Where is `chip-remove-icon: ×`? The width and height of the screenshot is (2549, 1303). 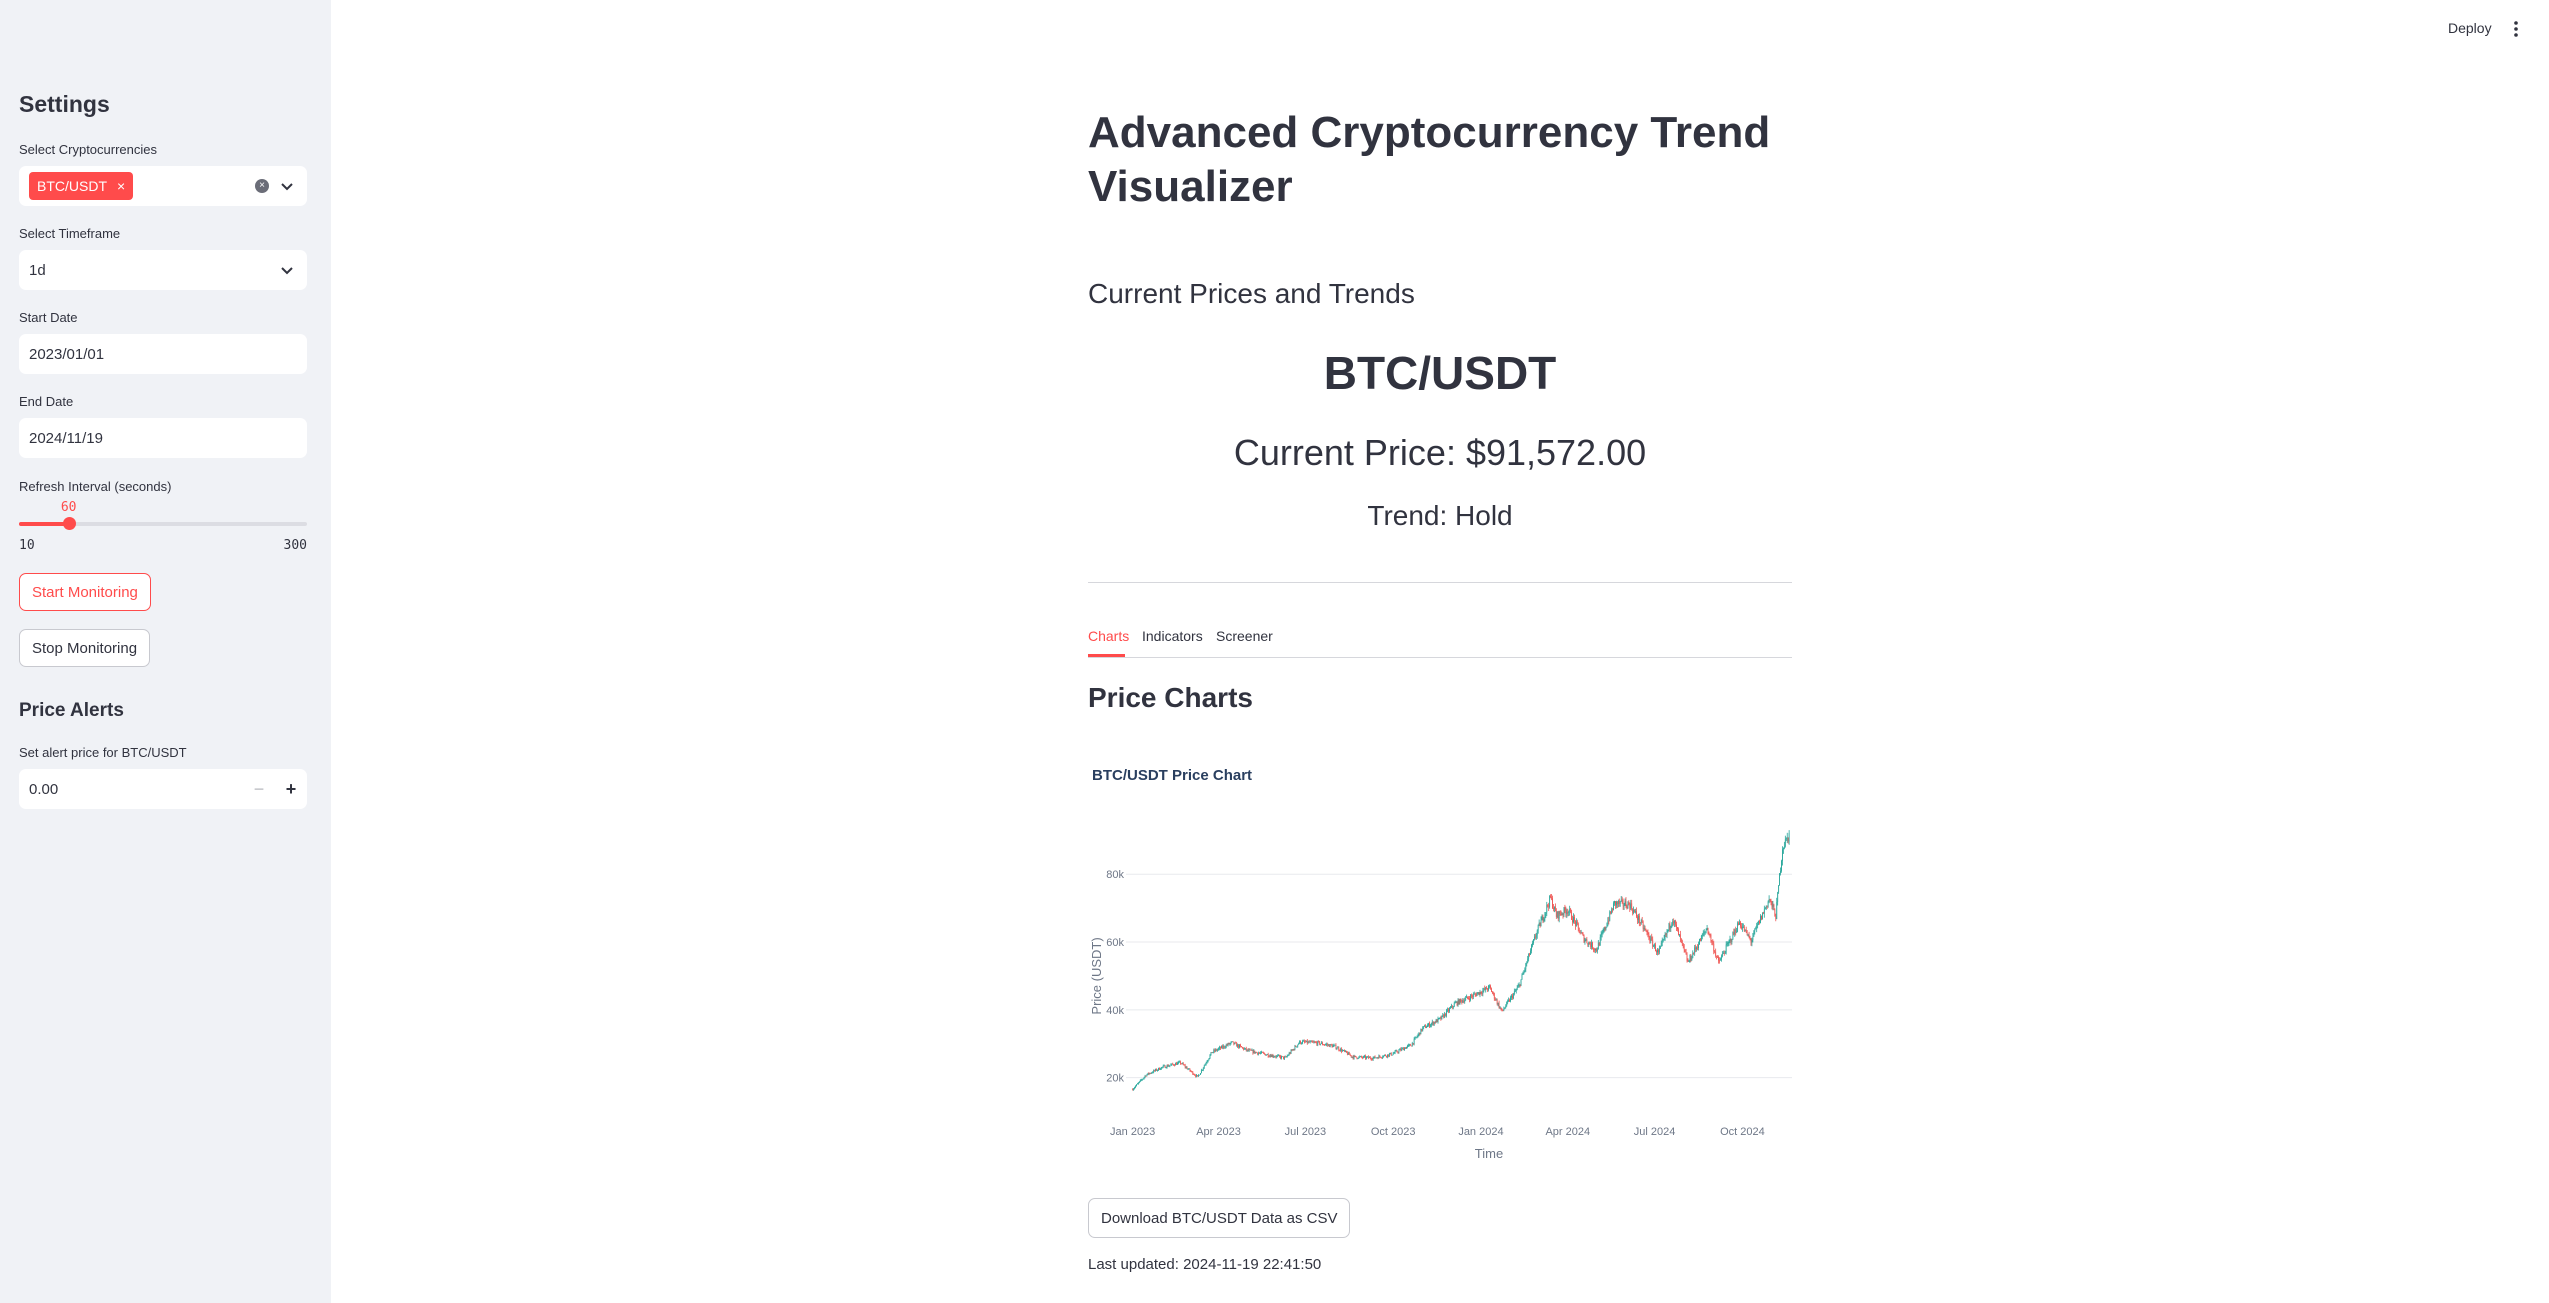
chip-remove-icon: × is located at coordinates (121, 186).